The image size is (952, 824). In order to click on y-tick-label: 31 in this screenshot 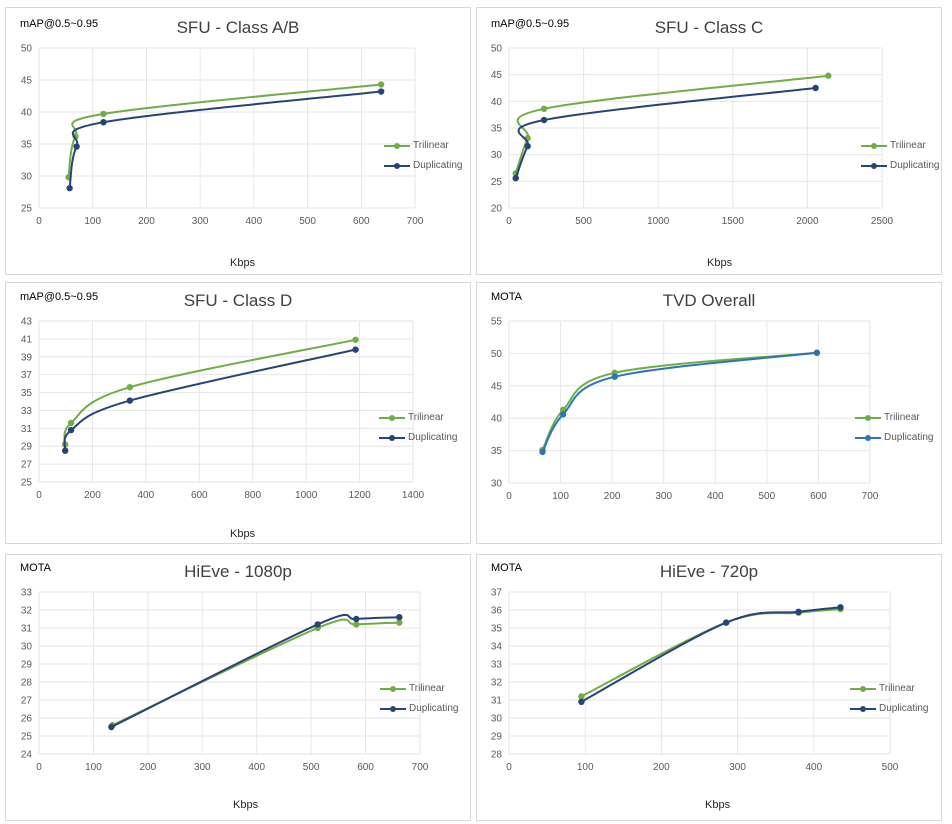, I will do `click(497, 701)`.